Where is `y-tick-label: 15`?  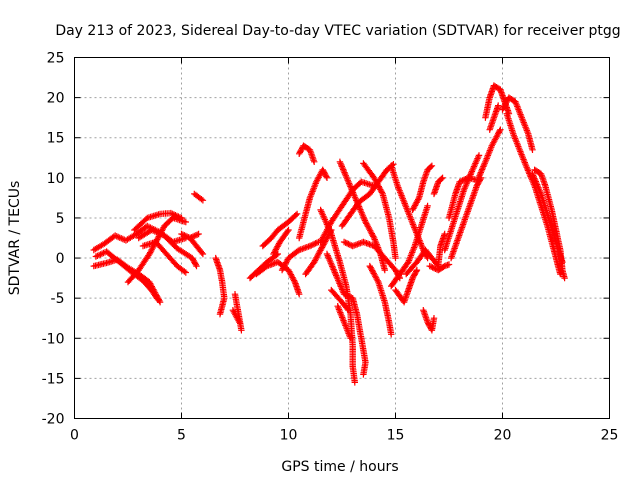
y-tick-label: 15 is located at coordinates (56, 139).